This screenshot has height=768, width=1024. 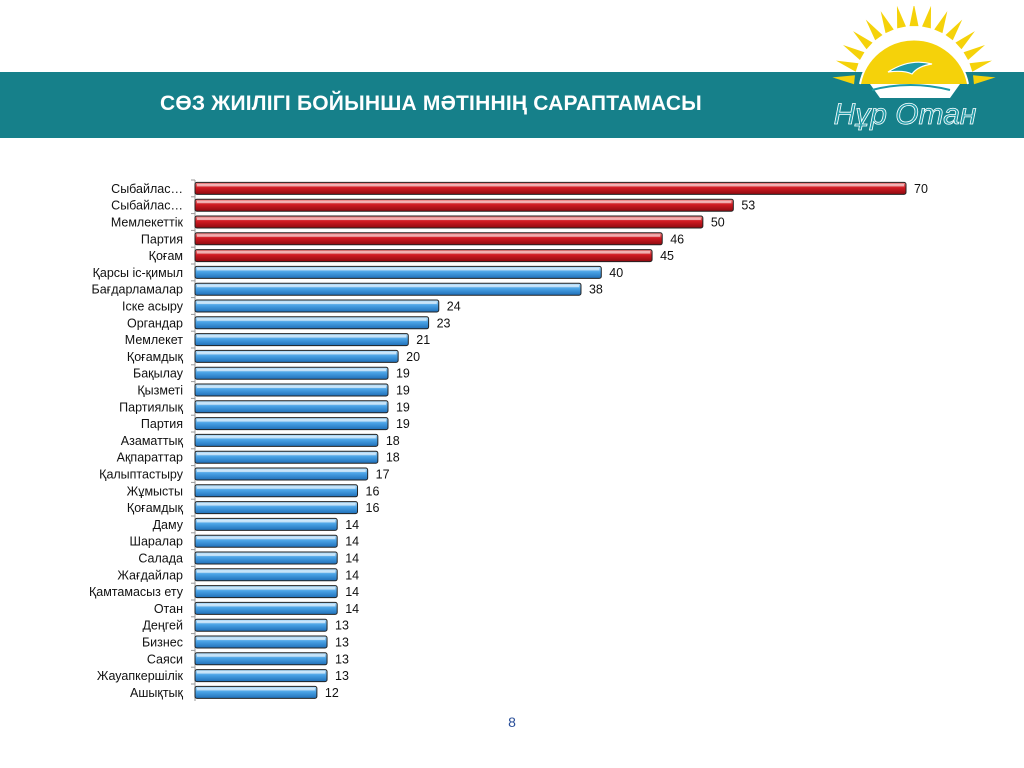 What do you see at coordinates (444, 323) in the screenshot?
I see `value-label: 23` at bounding box center [444, 323].